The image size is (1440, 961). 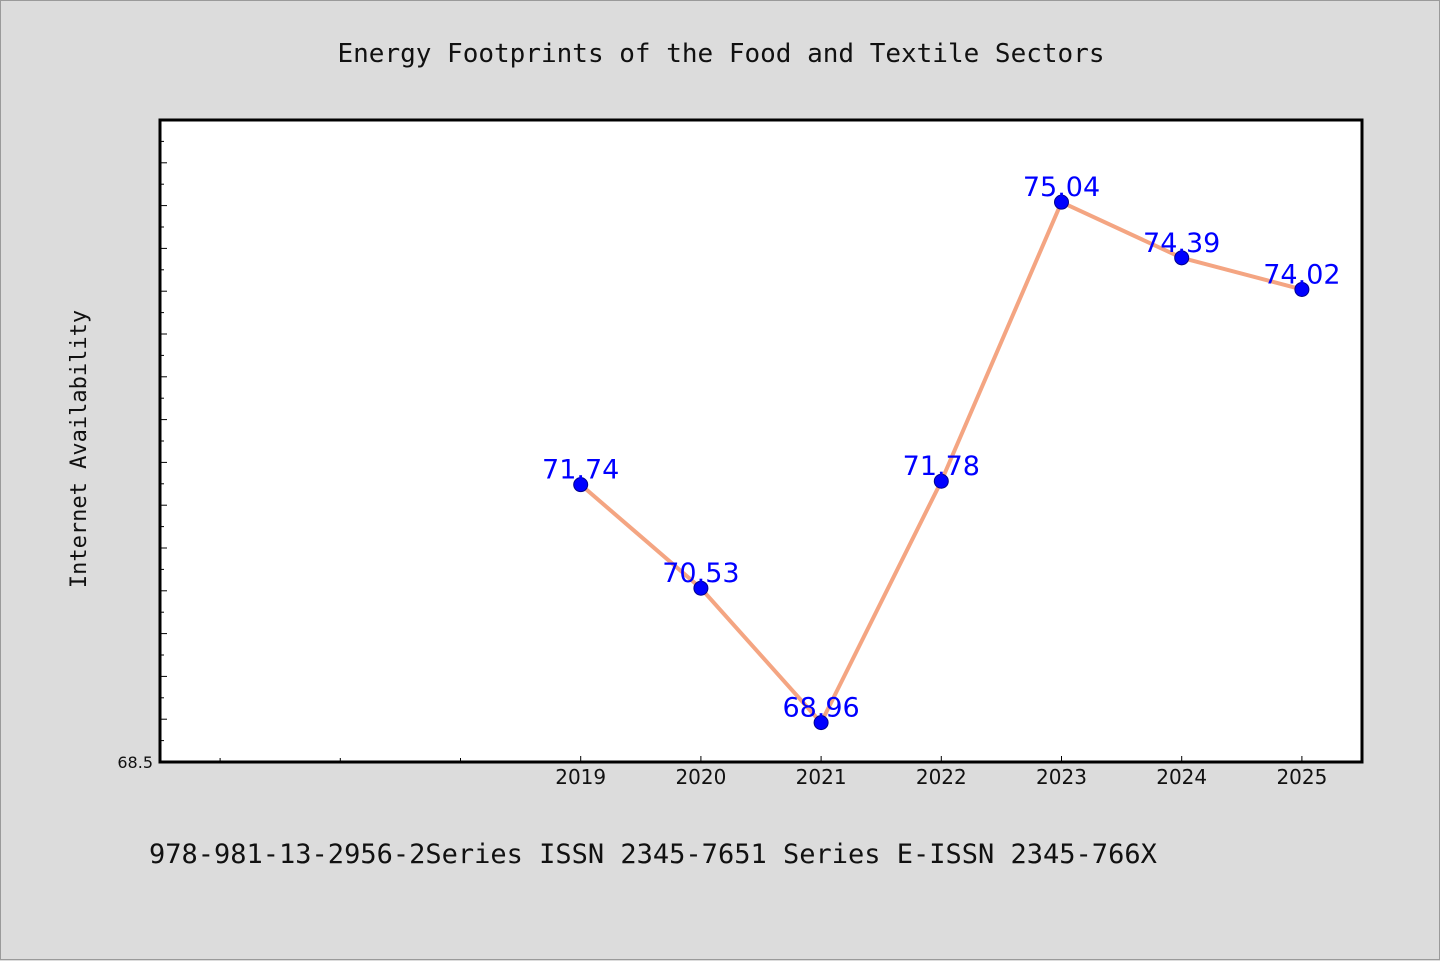 What do you see at coordinates (163, 441) in the screenshot?
I see `y-axis-ticks` at bounding box center [163, 441].